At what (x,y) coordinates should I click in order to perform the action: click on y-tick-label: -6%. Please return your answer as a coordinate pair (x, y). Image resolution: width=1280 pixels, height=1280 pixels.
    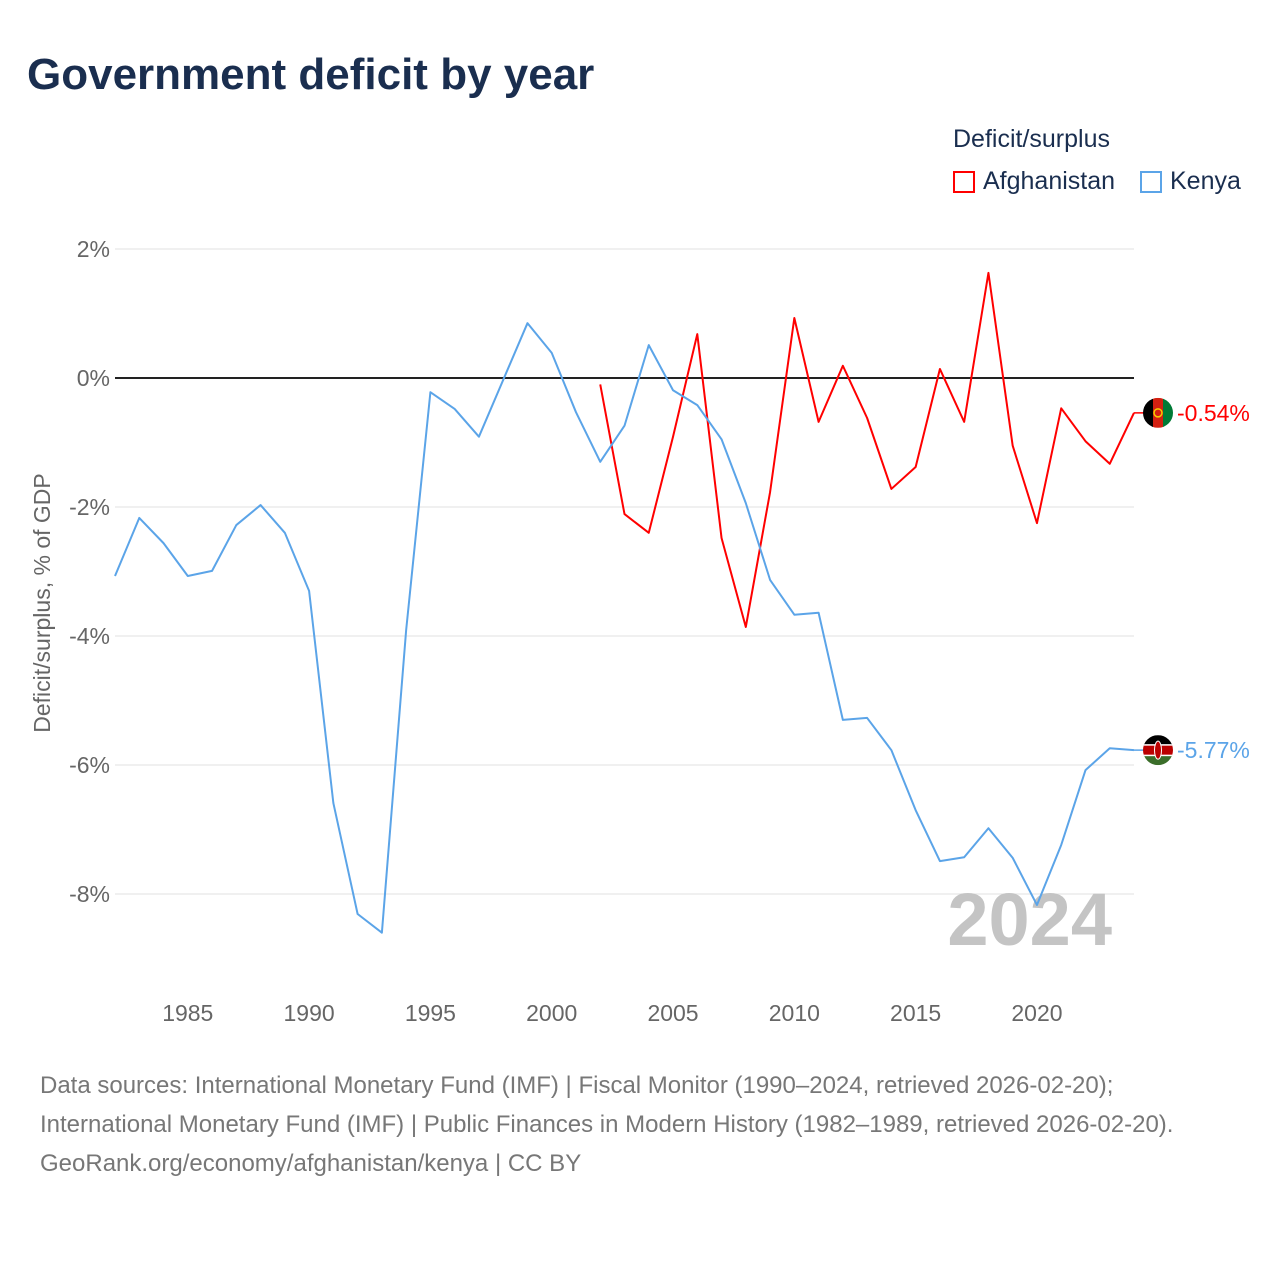
    Looking at the image, I should click on (89, 765).